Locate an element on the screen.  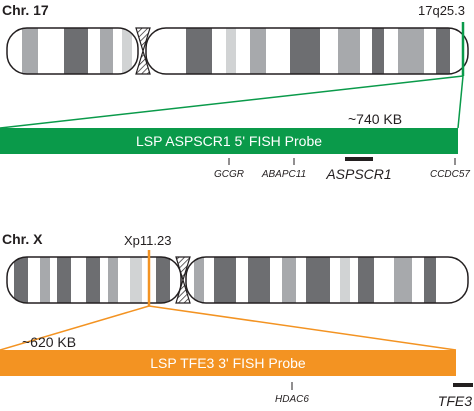
gene-label-hdac6: HDAC6 is located at coordinates (292, 399).